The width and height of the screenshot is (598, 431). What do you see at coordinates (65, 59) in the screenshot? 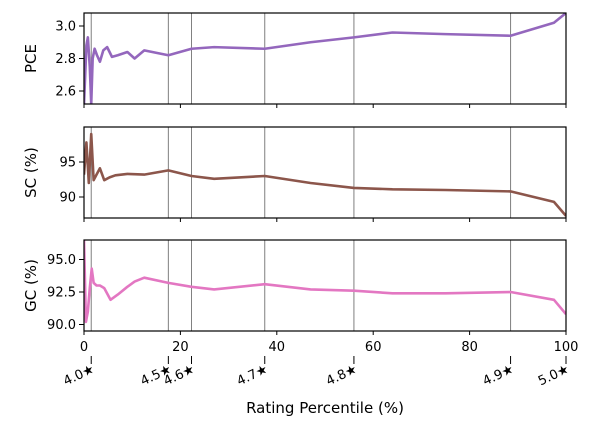
I see `y-tick-label: 2.8` at bounding box center [65, 59].